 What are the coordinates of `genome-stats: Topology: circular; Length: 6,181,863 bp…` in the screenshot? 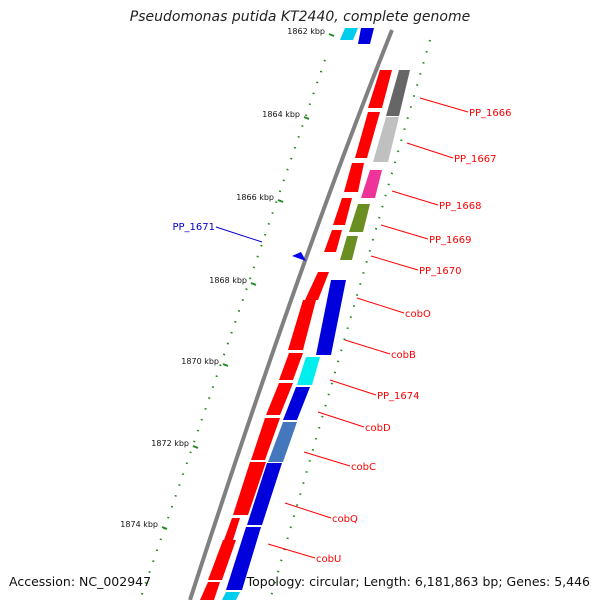 It's located at (418, 581).